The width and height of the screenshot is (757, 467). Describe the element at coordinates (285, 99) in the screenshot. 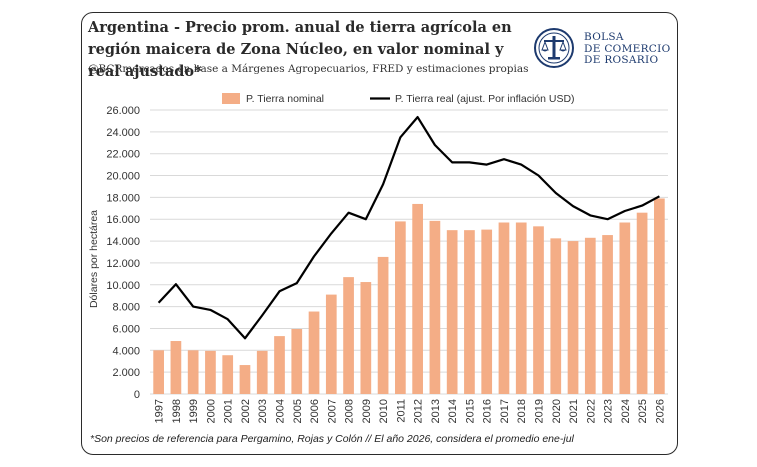

I see `legend-label-nominal: P. Tierra nominal` at that location.